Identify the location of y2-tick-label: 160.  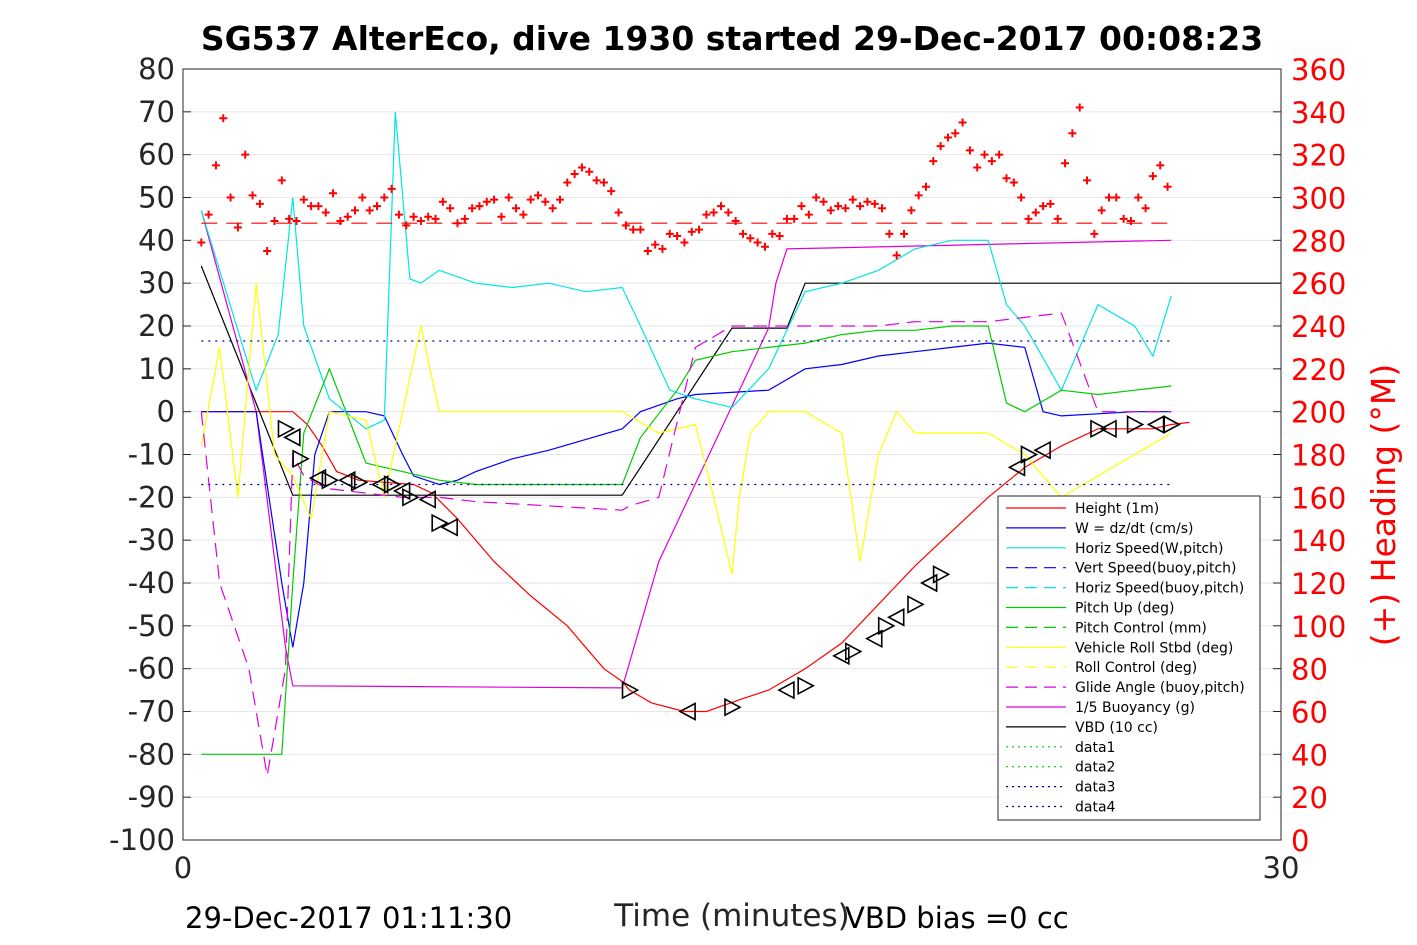
(1318, 498).